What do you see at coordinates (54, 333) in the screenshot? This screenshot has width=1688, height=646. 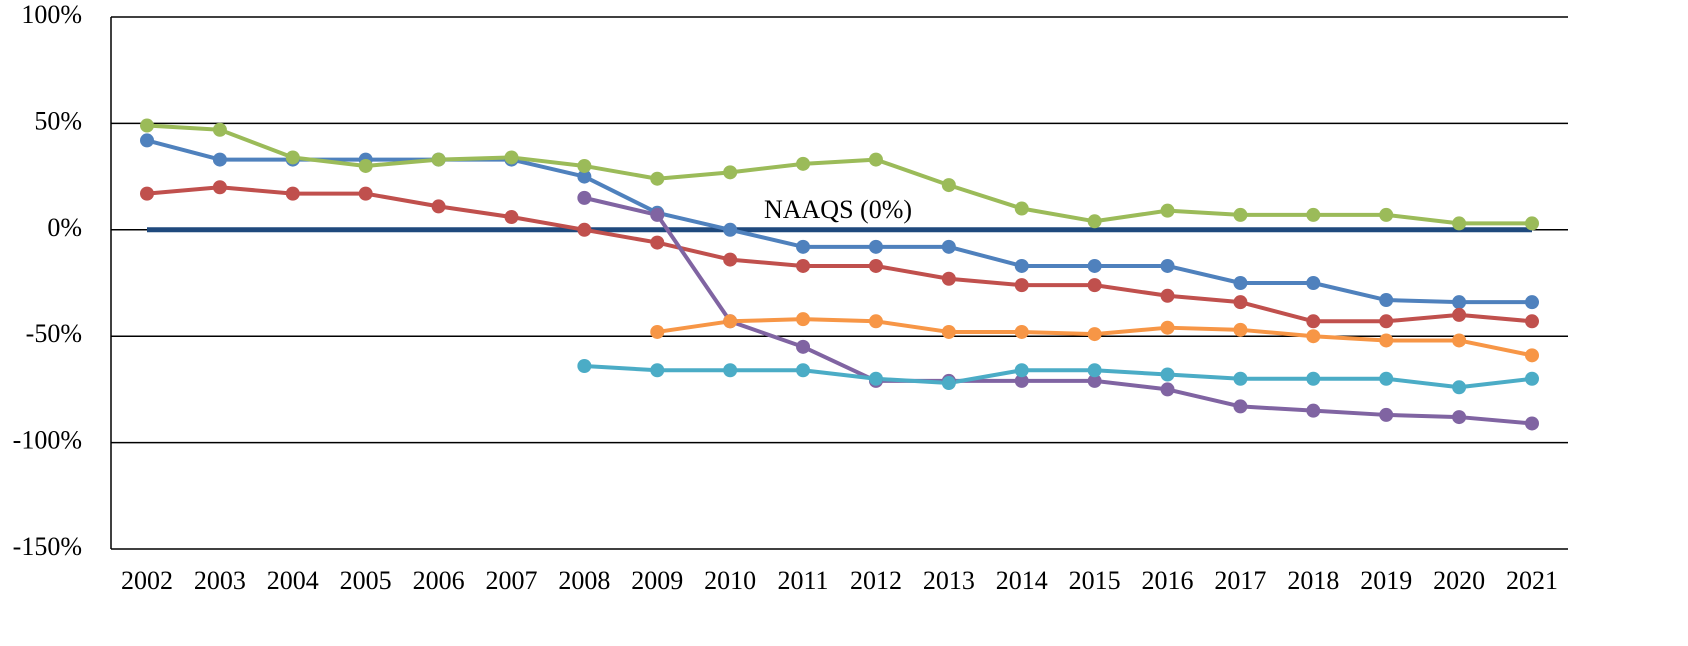 I see `y-tick-label: -50%` at bounding box center [54, 333].